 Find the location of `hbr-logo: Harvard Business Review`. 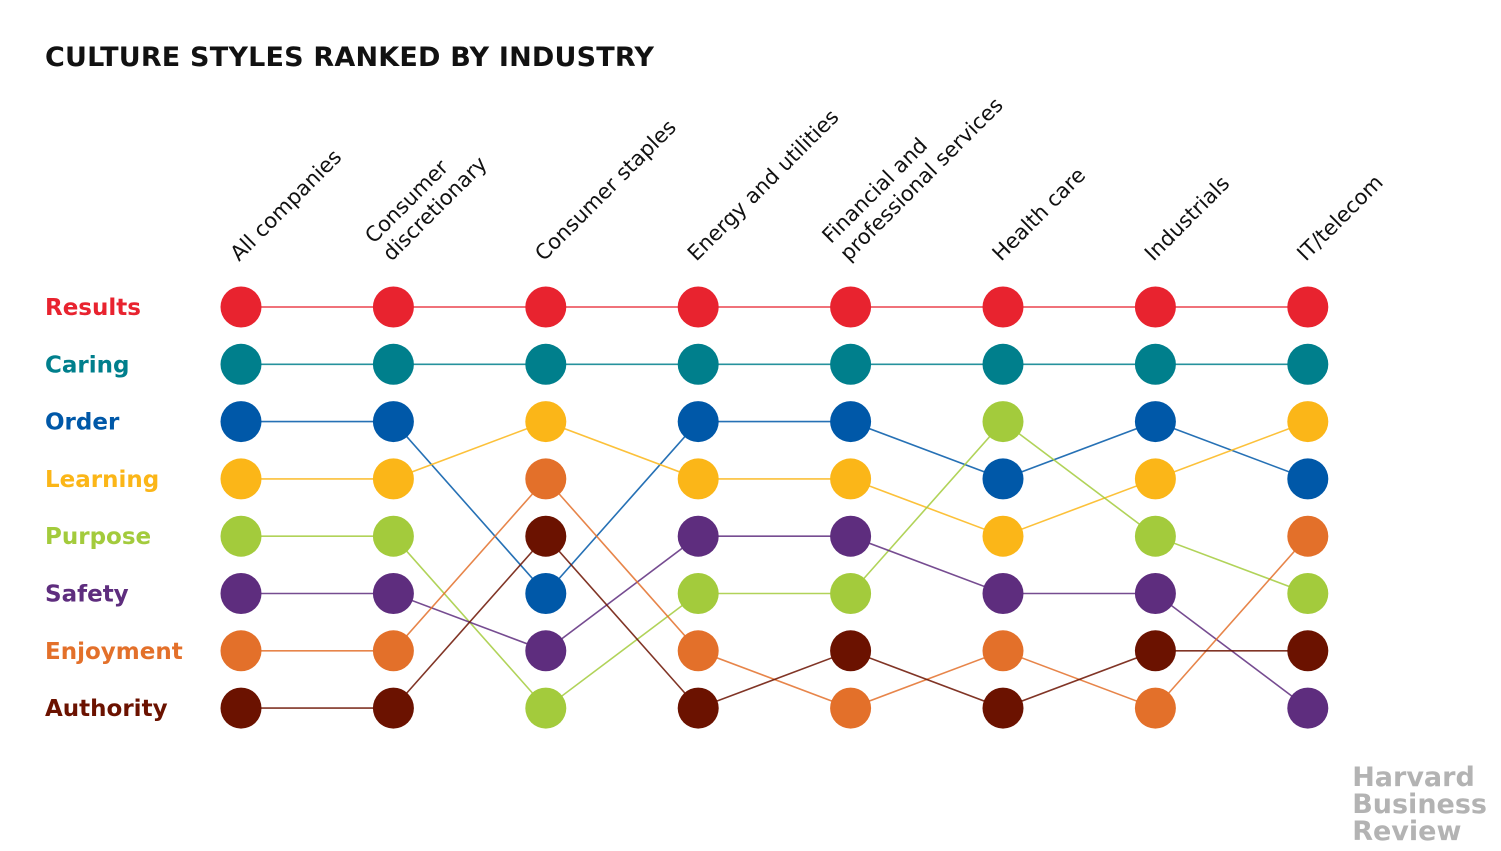

hbr-logo: Harvard Business Review is located at coordinates (1419, 804).